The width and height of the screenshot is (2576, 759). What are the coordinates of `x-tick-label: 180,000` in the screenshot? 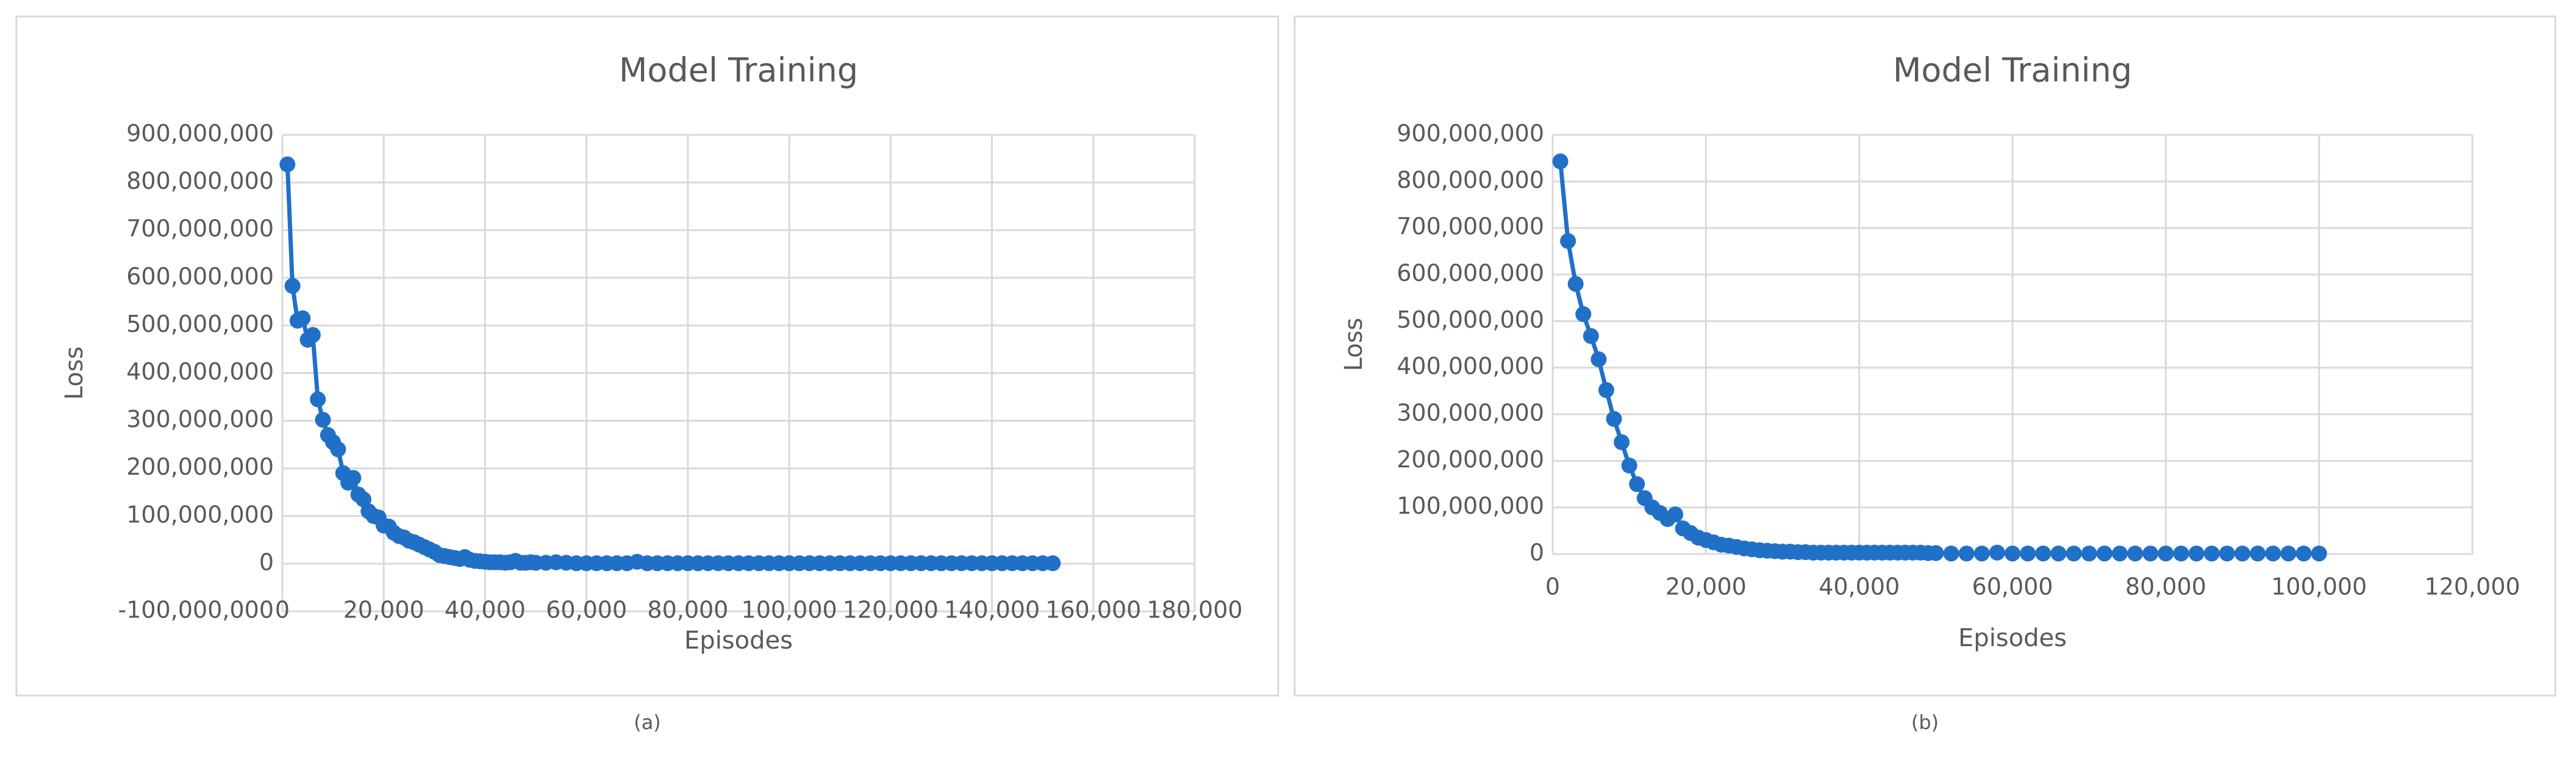 It's located at (1194, 610).